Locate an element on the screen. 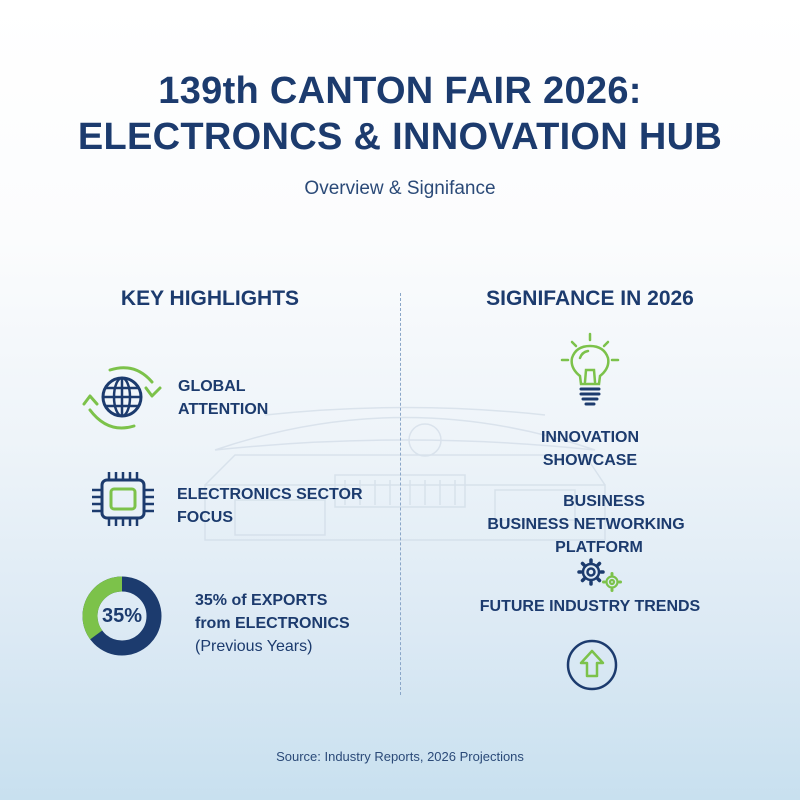 This screenshot has width=800, height=800. significance-heading: SIGNIFANCE IN 2026 is located at coordinates (590, 298).